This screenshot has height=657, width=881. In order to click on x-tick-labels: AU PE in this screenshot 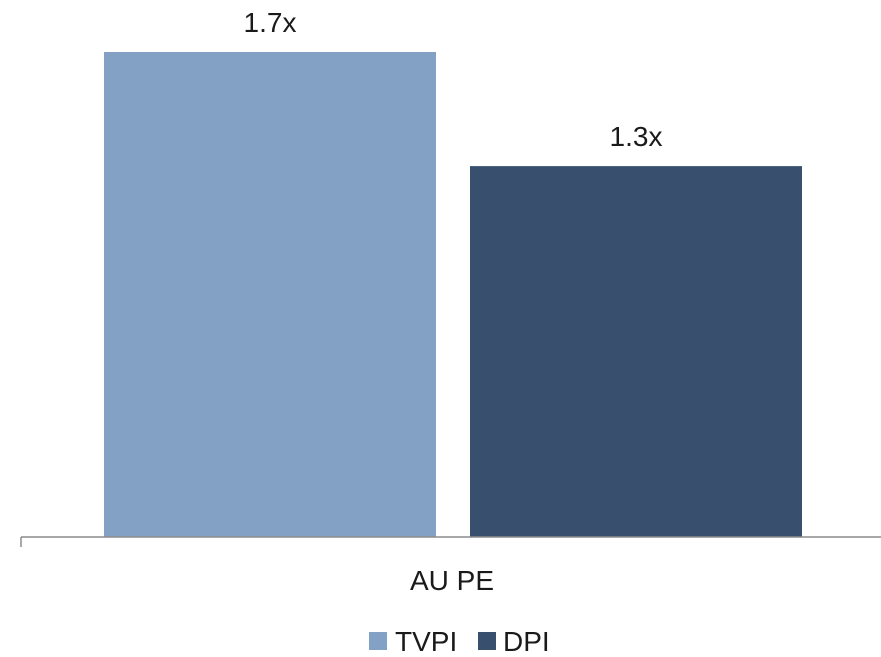, I will do `click(452, 580)`.